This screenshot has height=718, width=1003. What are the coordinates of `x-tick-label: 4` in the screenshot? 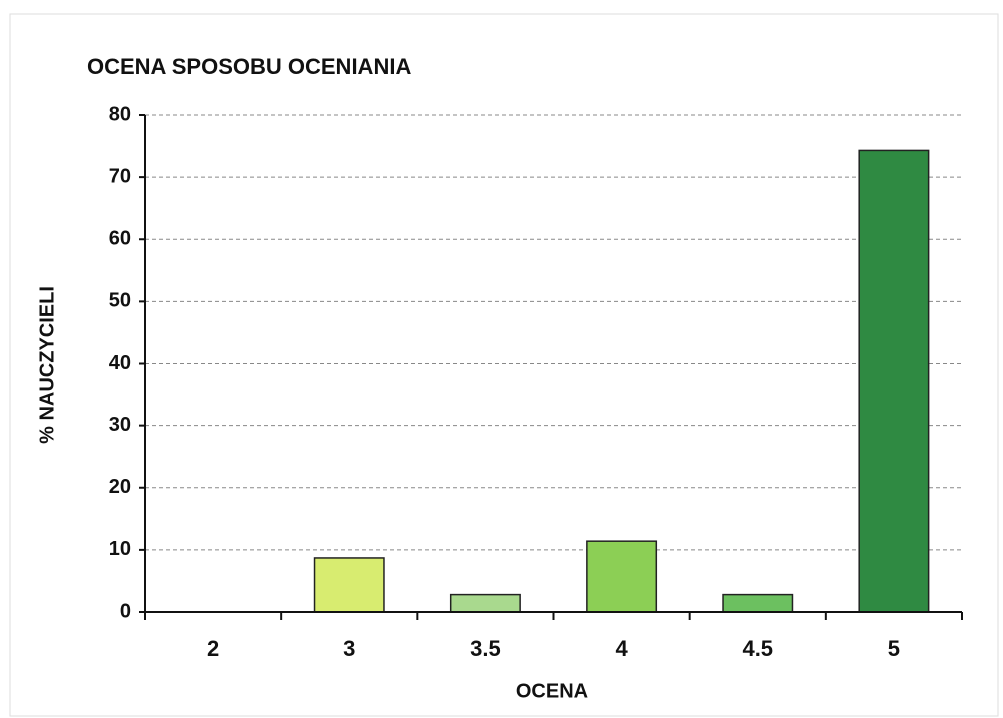 It's located at (621, 648).